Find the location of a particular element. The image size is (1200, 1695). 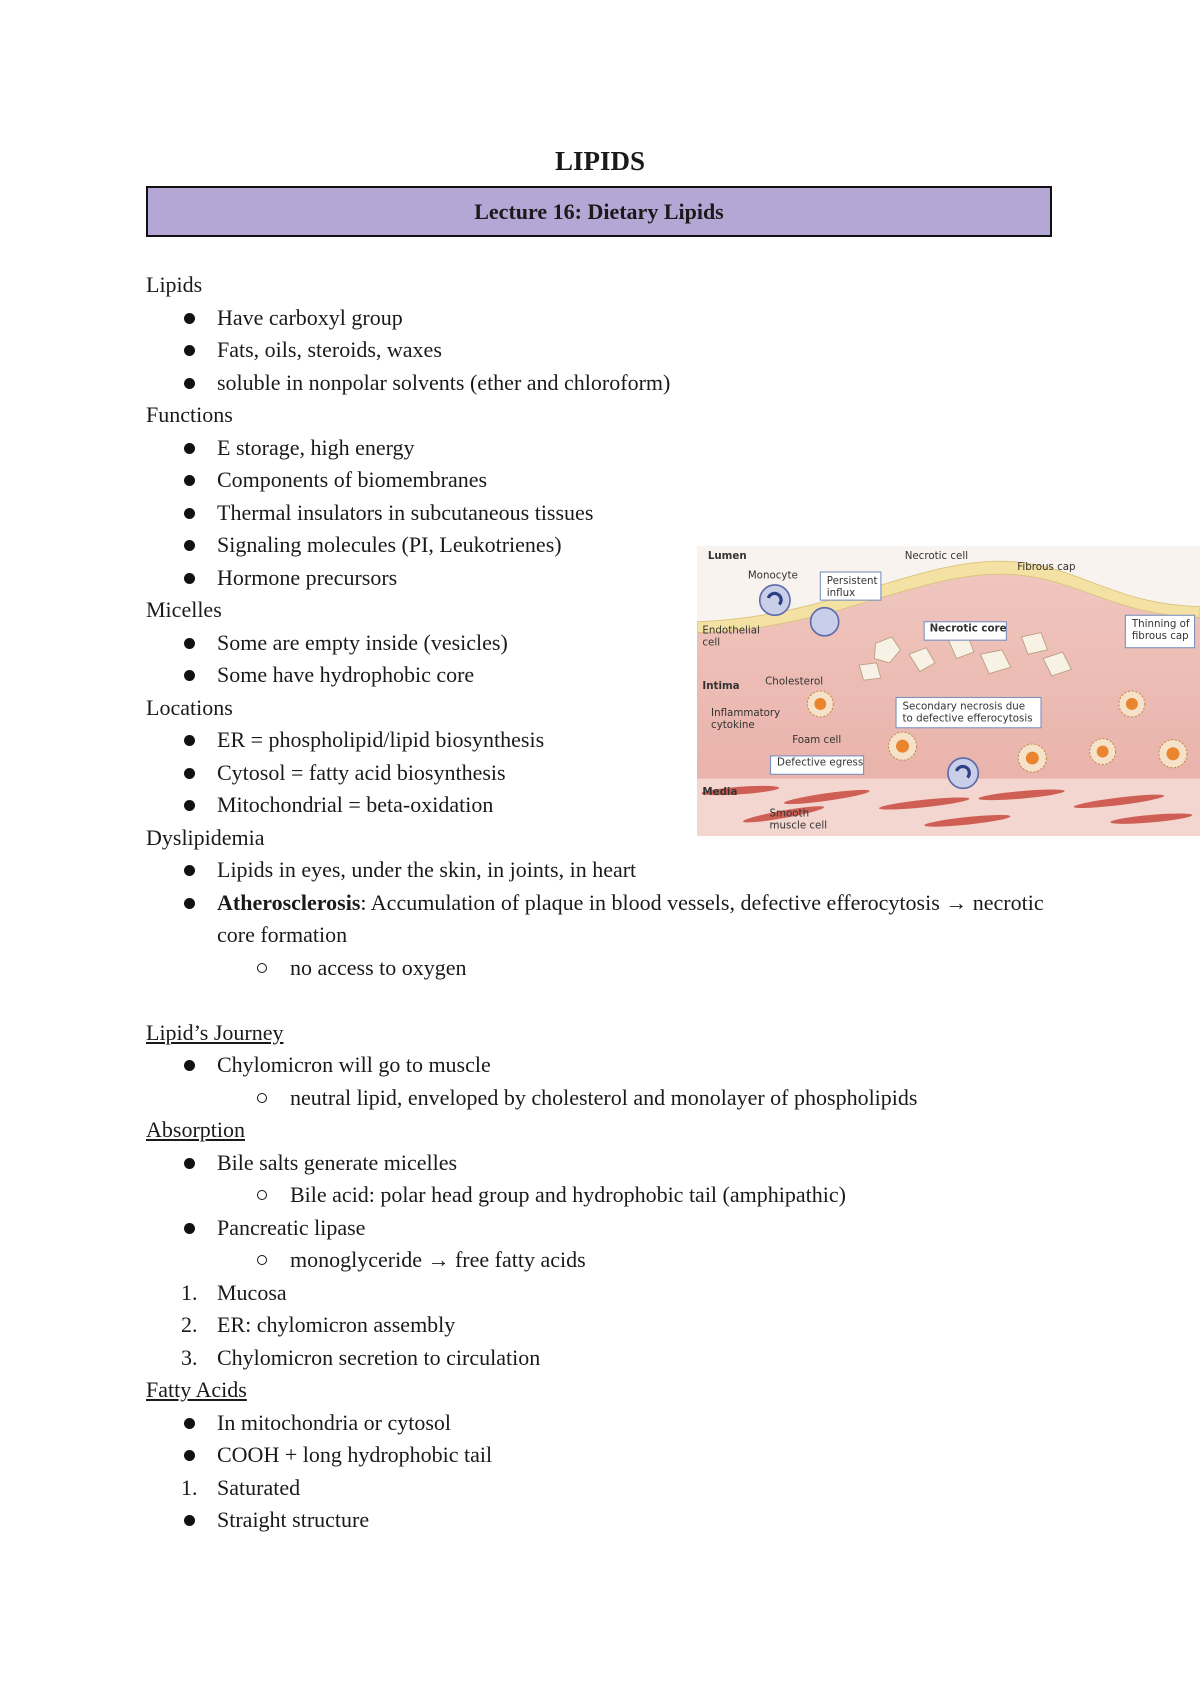

section-heading: Absorption is located at coordinates (195, 1129).